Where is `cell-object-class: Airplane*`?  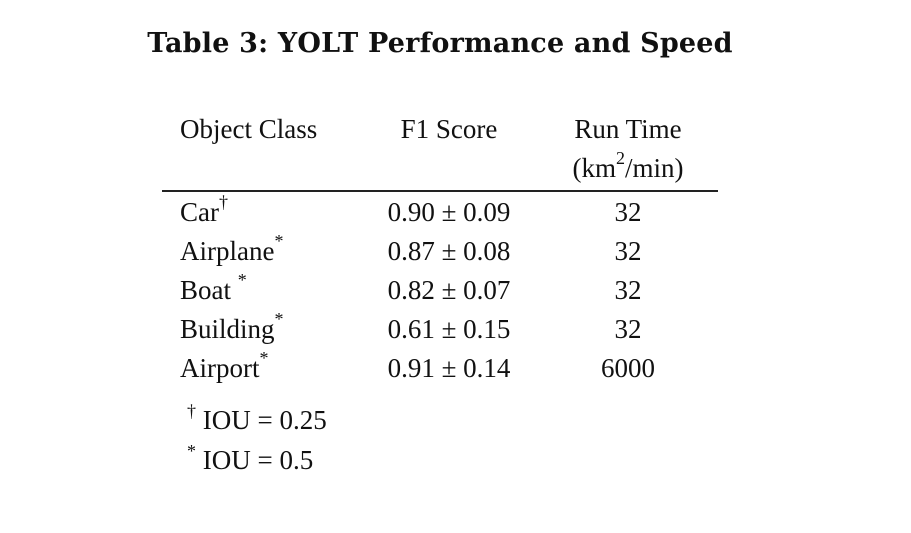 cell-object-class: Airplane* is located at coordinates (261, 251).